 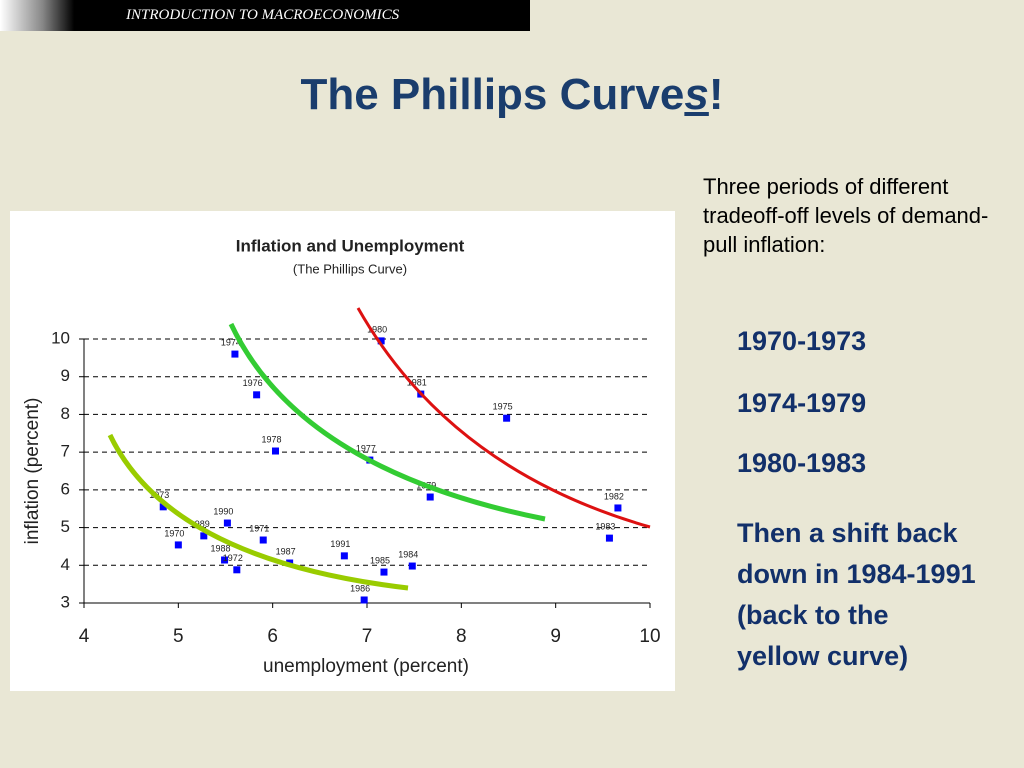 I want to click on point-label: 1974, so click(x=231, y=342).